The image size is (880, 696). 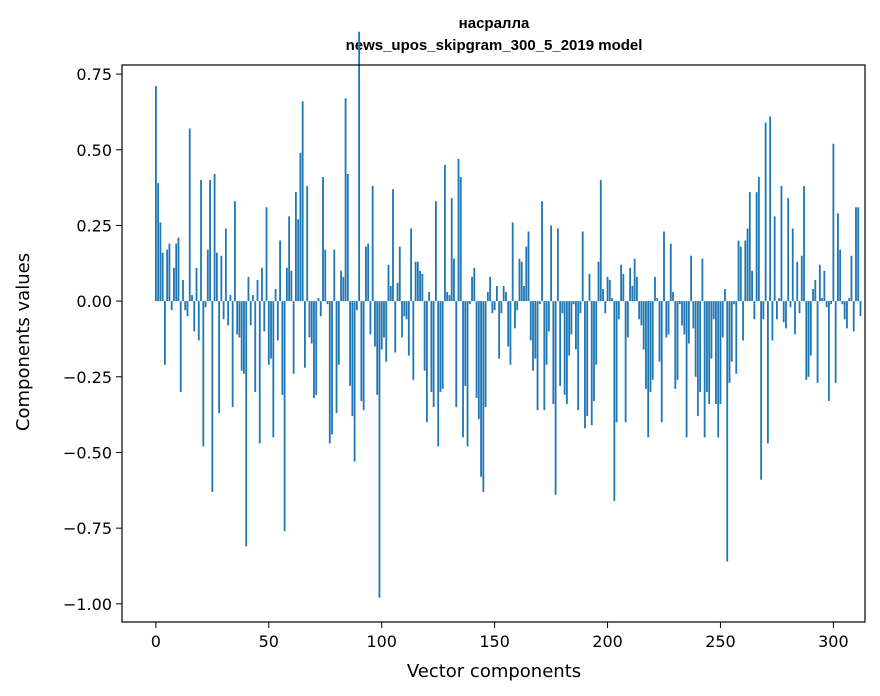 I want to click on x-tick-label: 300, so click(x=833, y=641).